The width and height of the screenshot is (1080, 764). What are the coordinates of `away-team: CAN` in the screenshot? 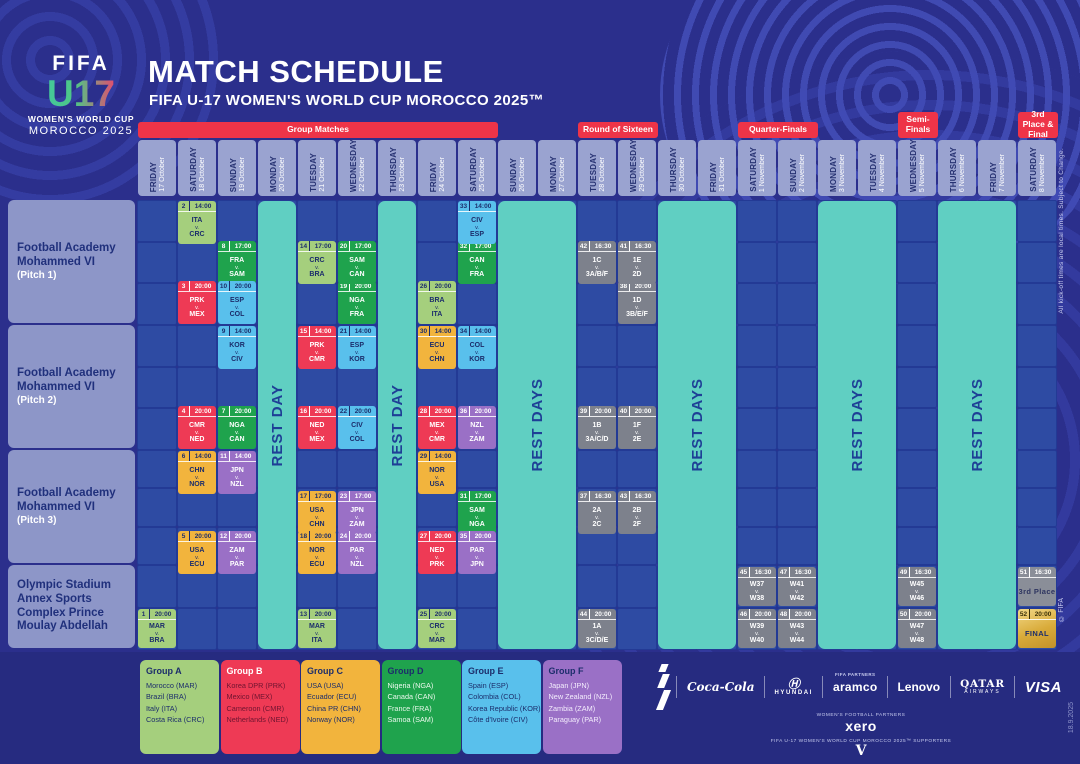 It's located at (357, 275).